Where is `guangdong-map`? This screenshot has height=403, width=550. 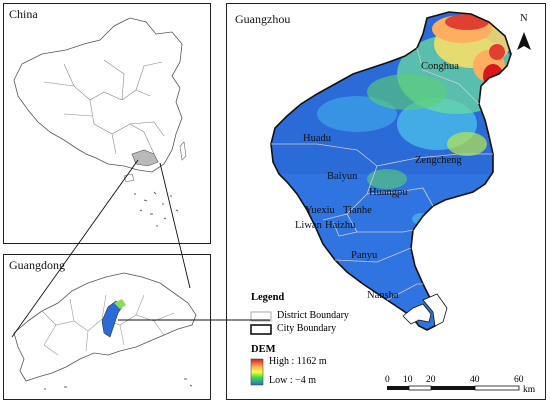 guangdong-map is located at coordinates (105, 331).